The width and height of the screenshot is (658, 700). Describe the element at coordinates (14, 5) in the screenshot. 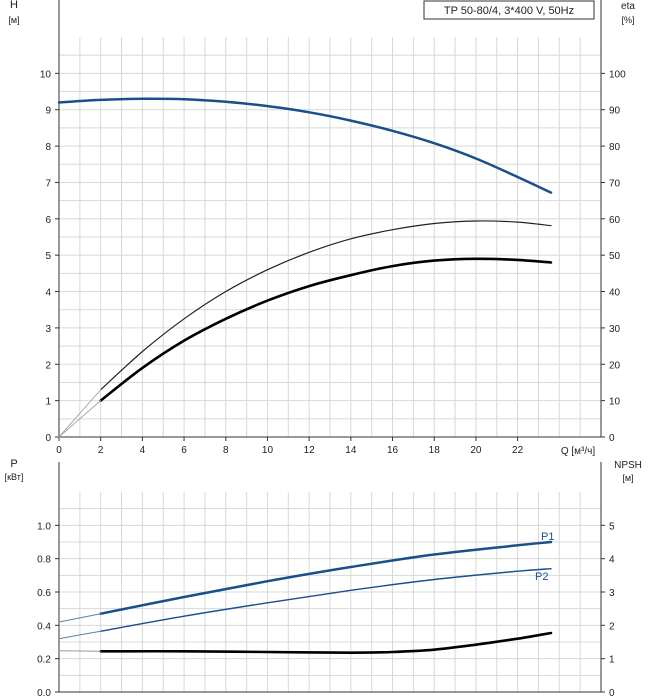

I see `top-left-axis-label-1: H` at that location.